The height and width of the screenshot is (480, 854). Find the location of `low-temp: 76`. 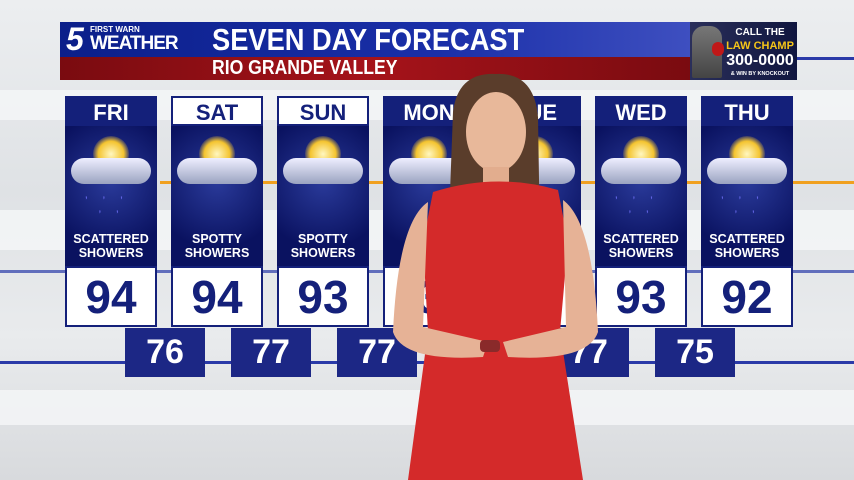

low-temp: 76 is located at coordinates (165, 352).